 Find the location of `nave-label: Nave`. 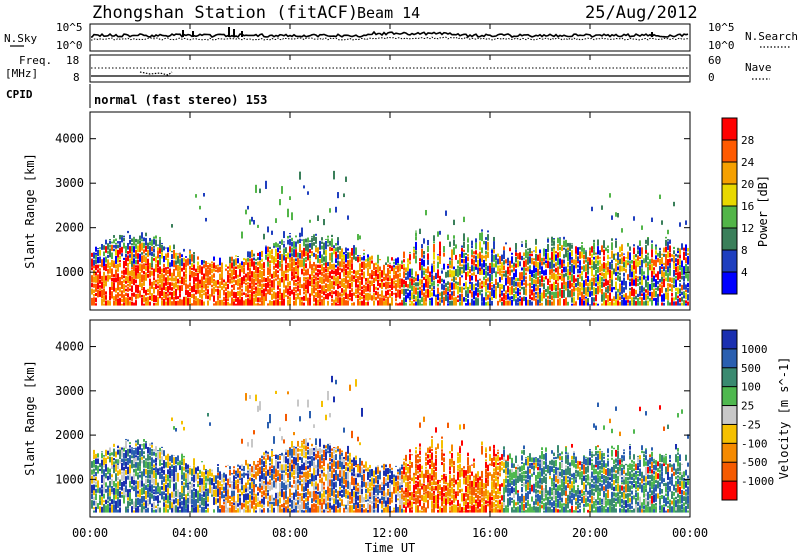

nave-label: Nave is located at coordinates (758, 67).